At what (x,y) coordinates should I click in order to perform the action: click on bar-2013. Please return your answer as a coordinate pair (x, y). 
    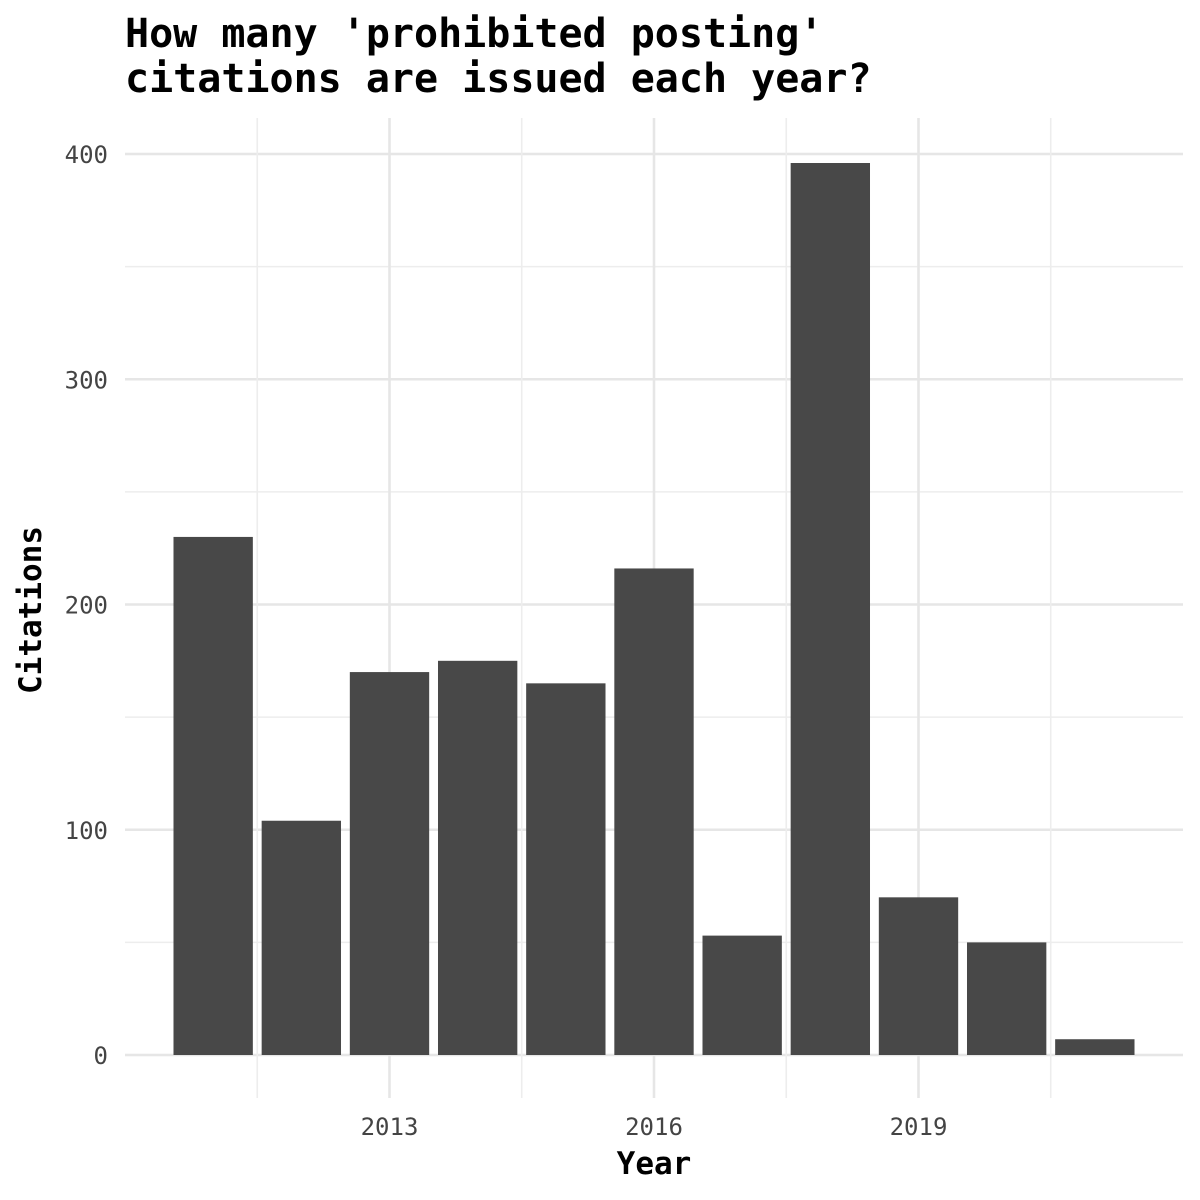
    Looking at the image, I should click on (389, 863).